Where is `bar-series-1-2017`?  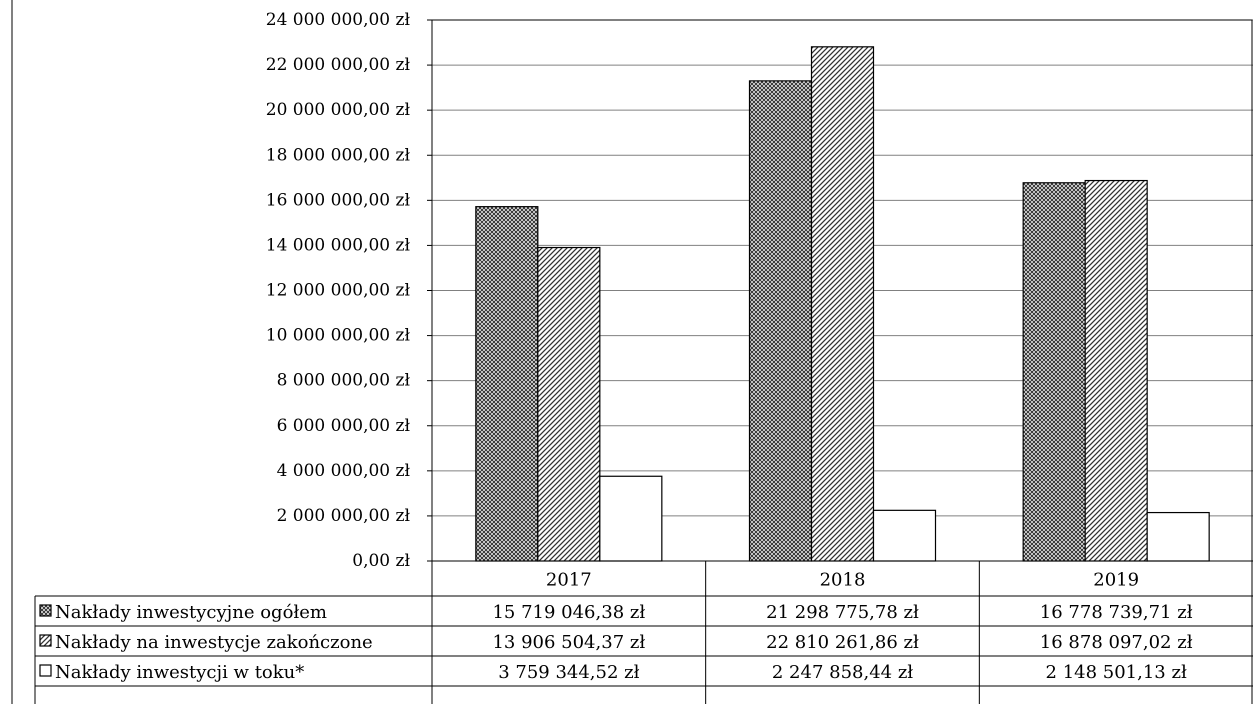 bar-series-1-2017 is located at coordinates (507, 384).